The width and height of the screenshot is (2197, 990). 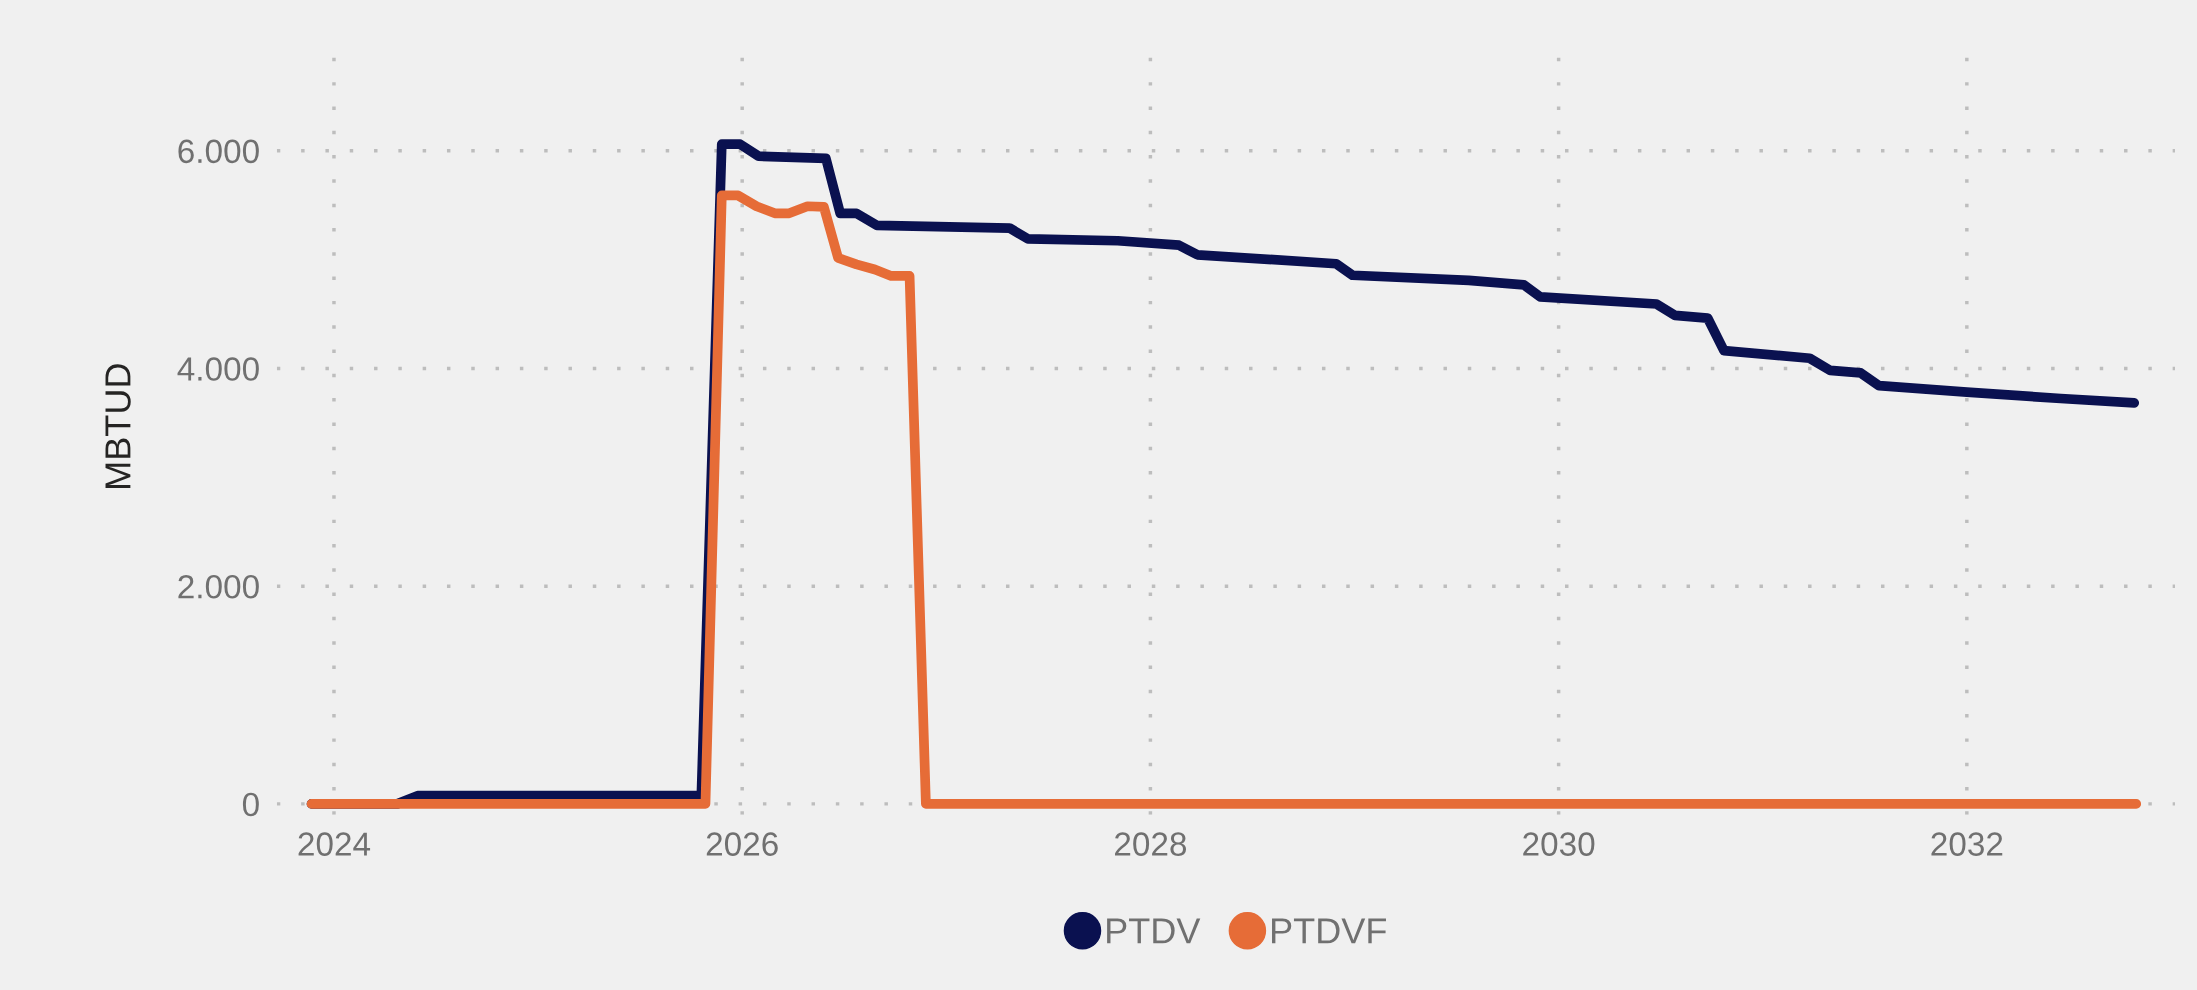 I want to click on legend-label: PTDV, so click(x=1154, y=931).